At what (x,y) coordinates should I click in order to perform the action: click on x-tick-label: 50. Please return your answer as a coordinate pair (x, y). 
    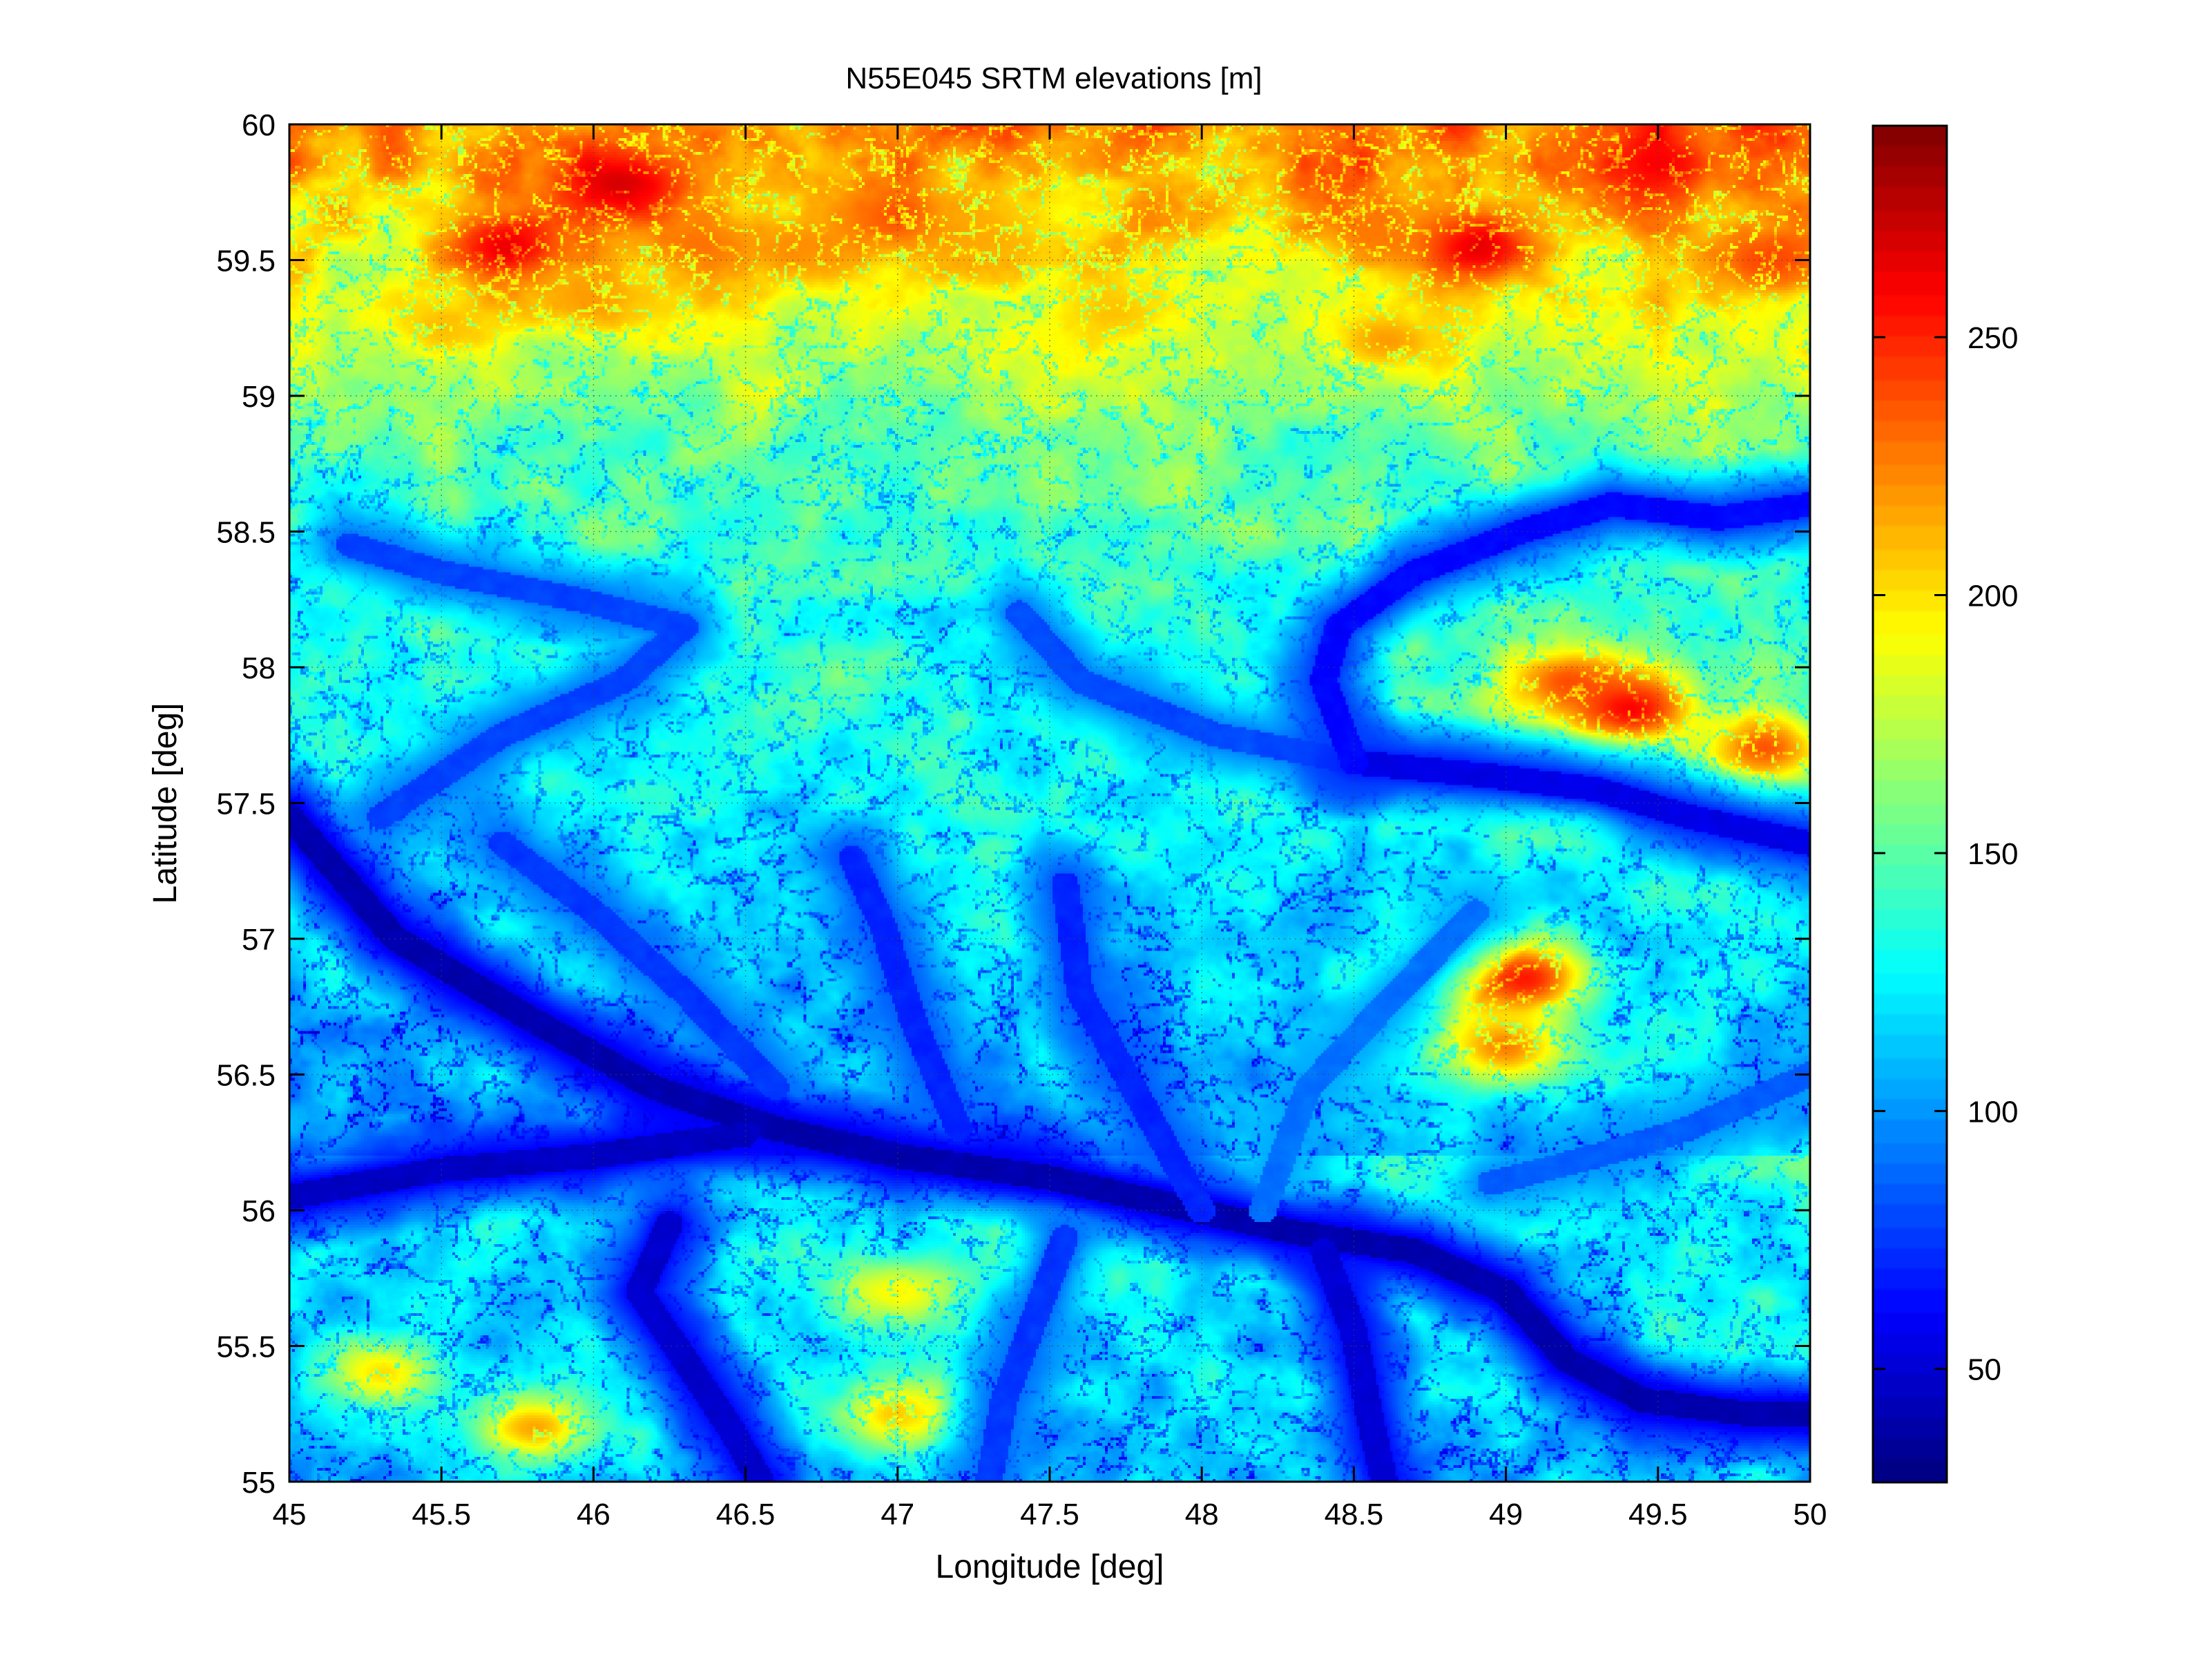
    Looking at the image, I should click on (1810, 1514).